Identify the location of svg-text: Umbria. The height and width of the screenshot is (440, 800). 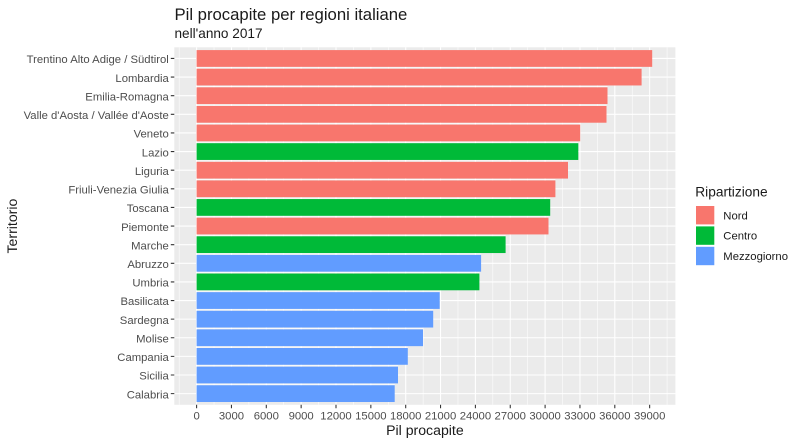
(150, 284).